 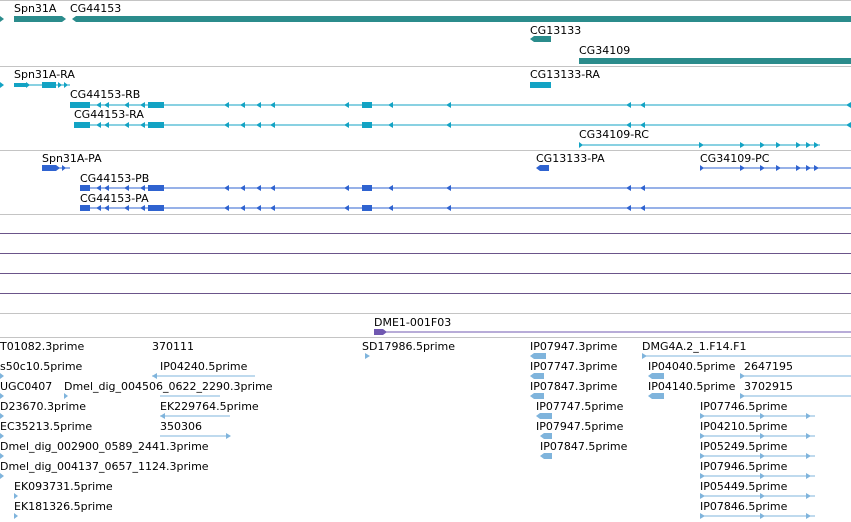 I want to click on transcript-label-spn31a-ra: Spn31A-RA, so click(x=44, y=74).